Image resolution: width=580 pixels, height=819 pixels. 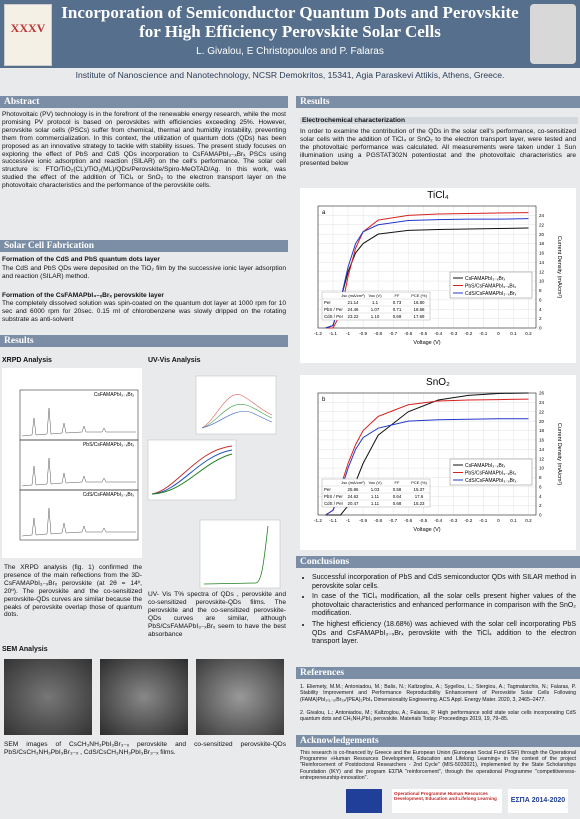 What do you see at coordinates (438, 673) in the screenshot?
I see `section-heading: References` at bounding box center [438, 673].